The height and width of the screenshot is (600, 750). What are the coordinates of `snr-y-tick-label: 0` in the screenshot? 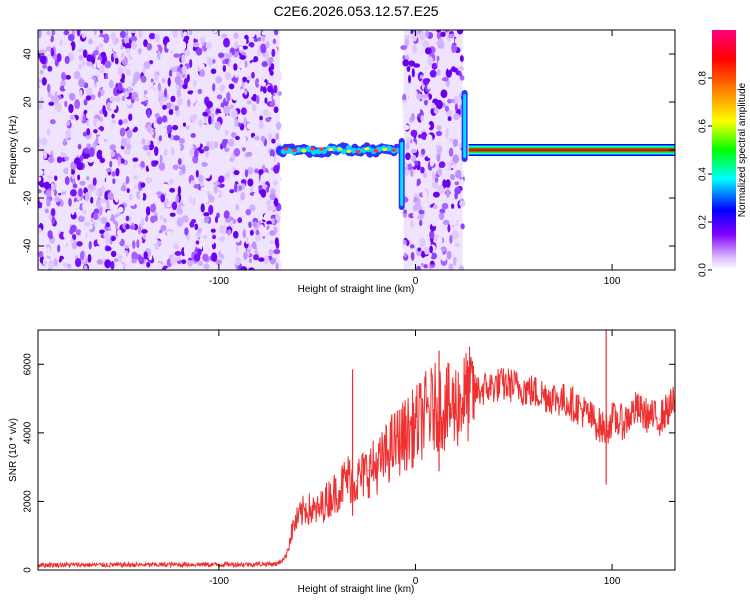 It's located at (28, 570).